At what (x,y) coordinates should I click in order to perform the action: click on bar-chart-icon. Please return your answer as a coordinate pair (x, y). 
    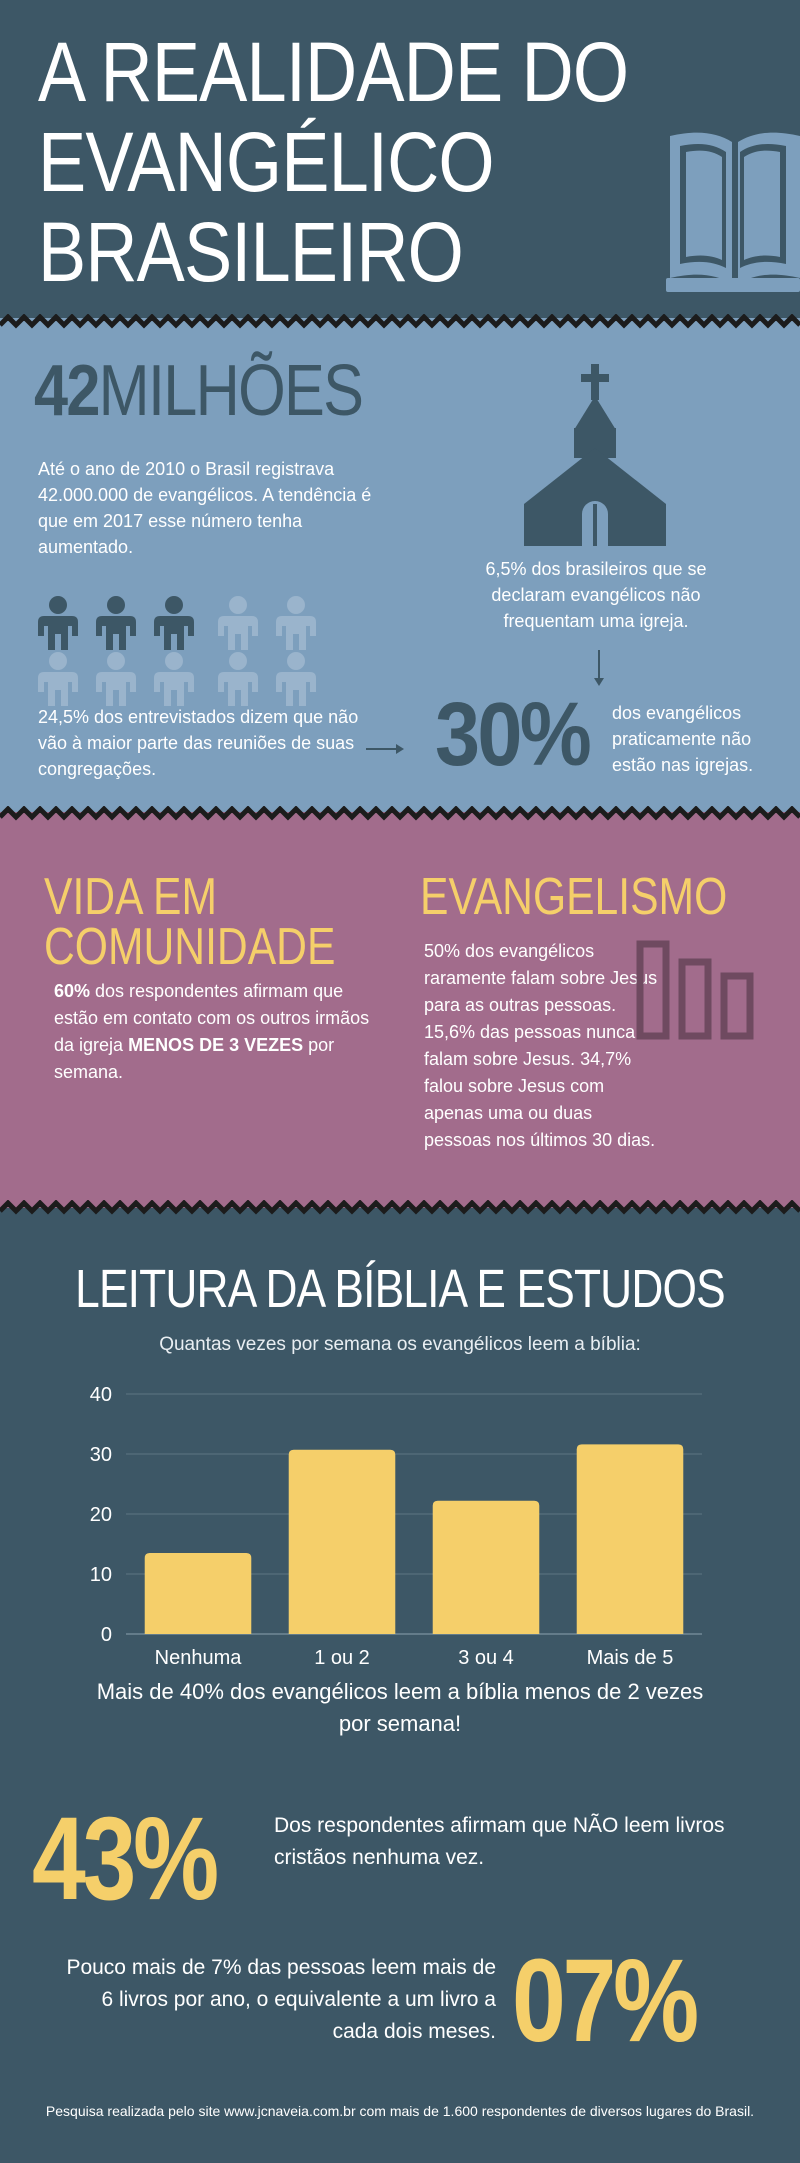
    Looking at the image, I should click on (695, 990).